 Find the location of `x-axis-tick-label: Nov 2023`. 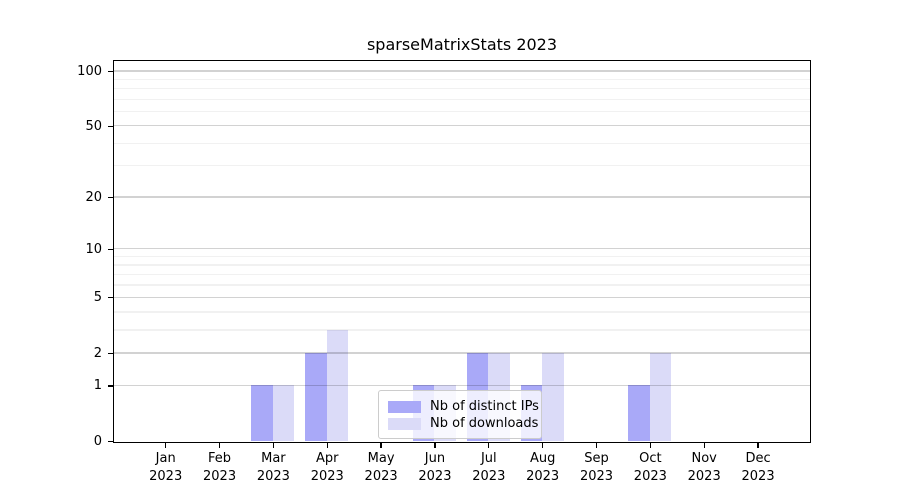

x-axis-tick-label: Nov 2023 is located at coordinates (704, 467).